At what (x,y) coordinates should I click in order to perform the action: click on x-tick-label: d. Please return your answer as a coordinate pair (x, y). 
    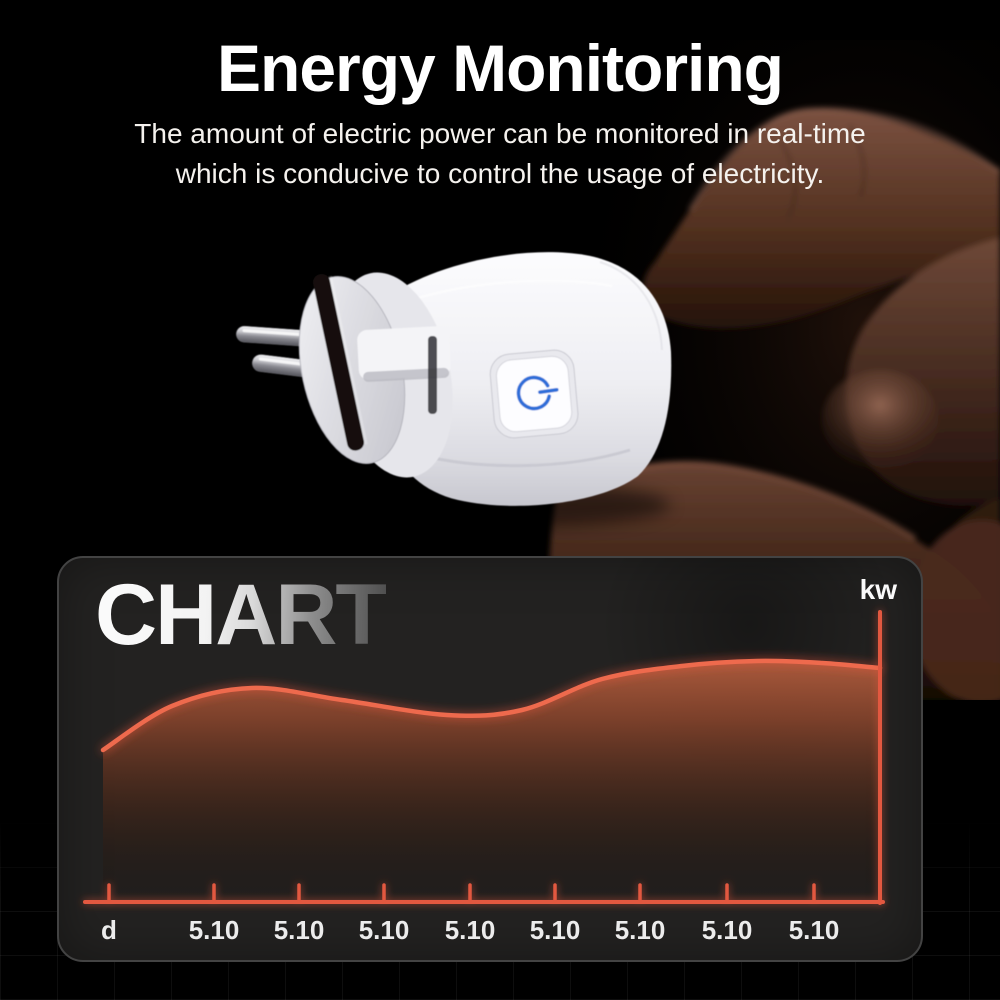
    Looking at the image, I should click on (109, 930).